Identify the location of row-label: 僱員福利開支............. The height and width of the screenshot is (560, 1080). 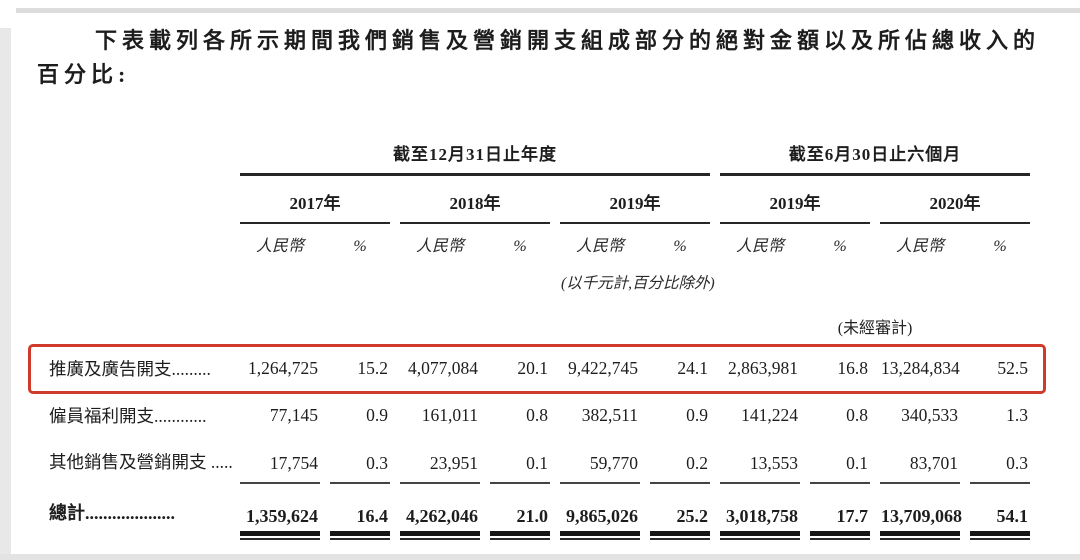
(128, 415).